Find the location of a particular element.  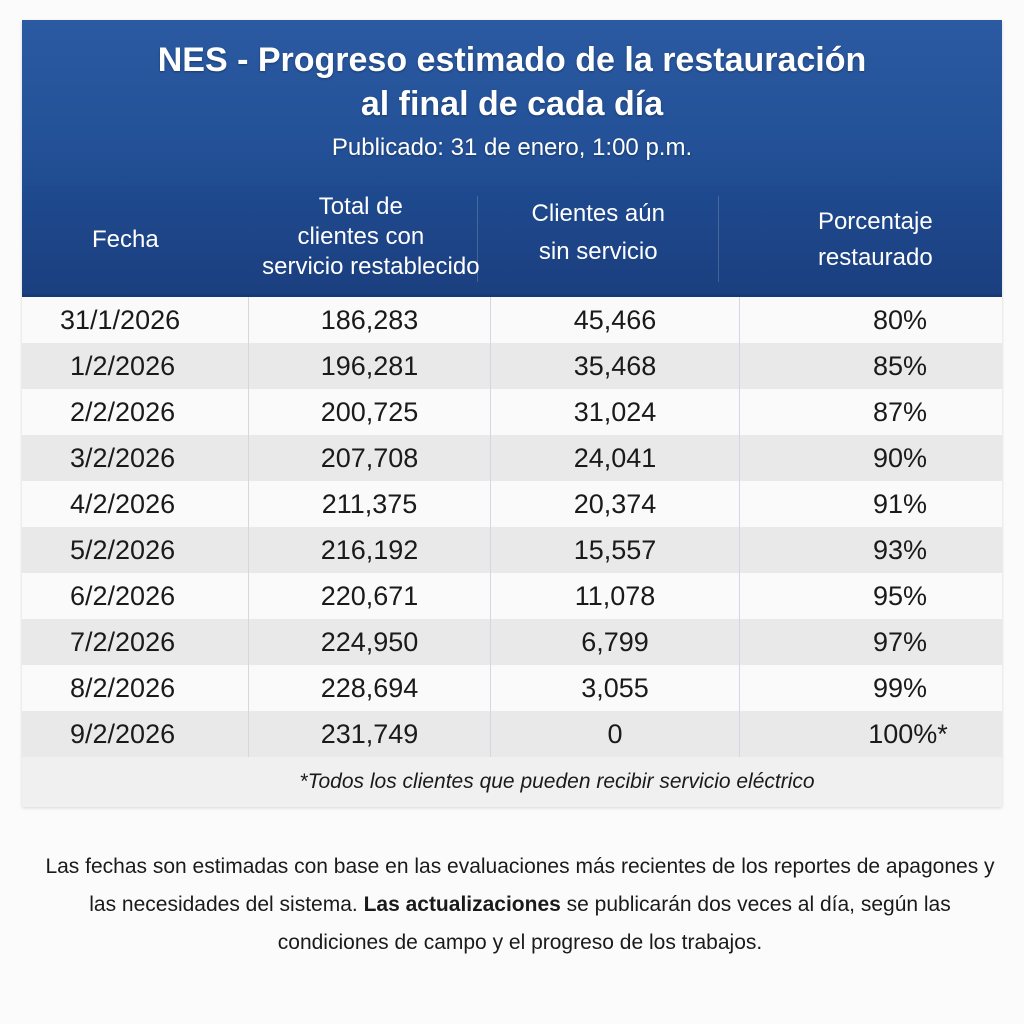

cell-without-service: 0 is located at coordinates (615, 734).